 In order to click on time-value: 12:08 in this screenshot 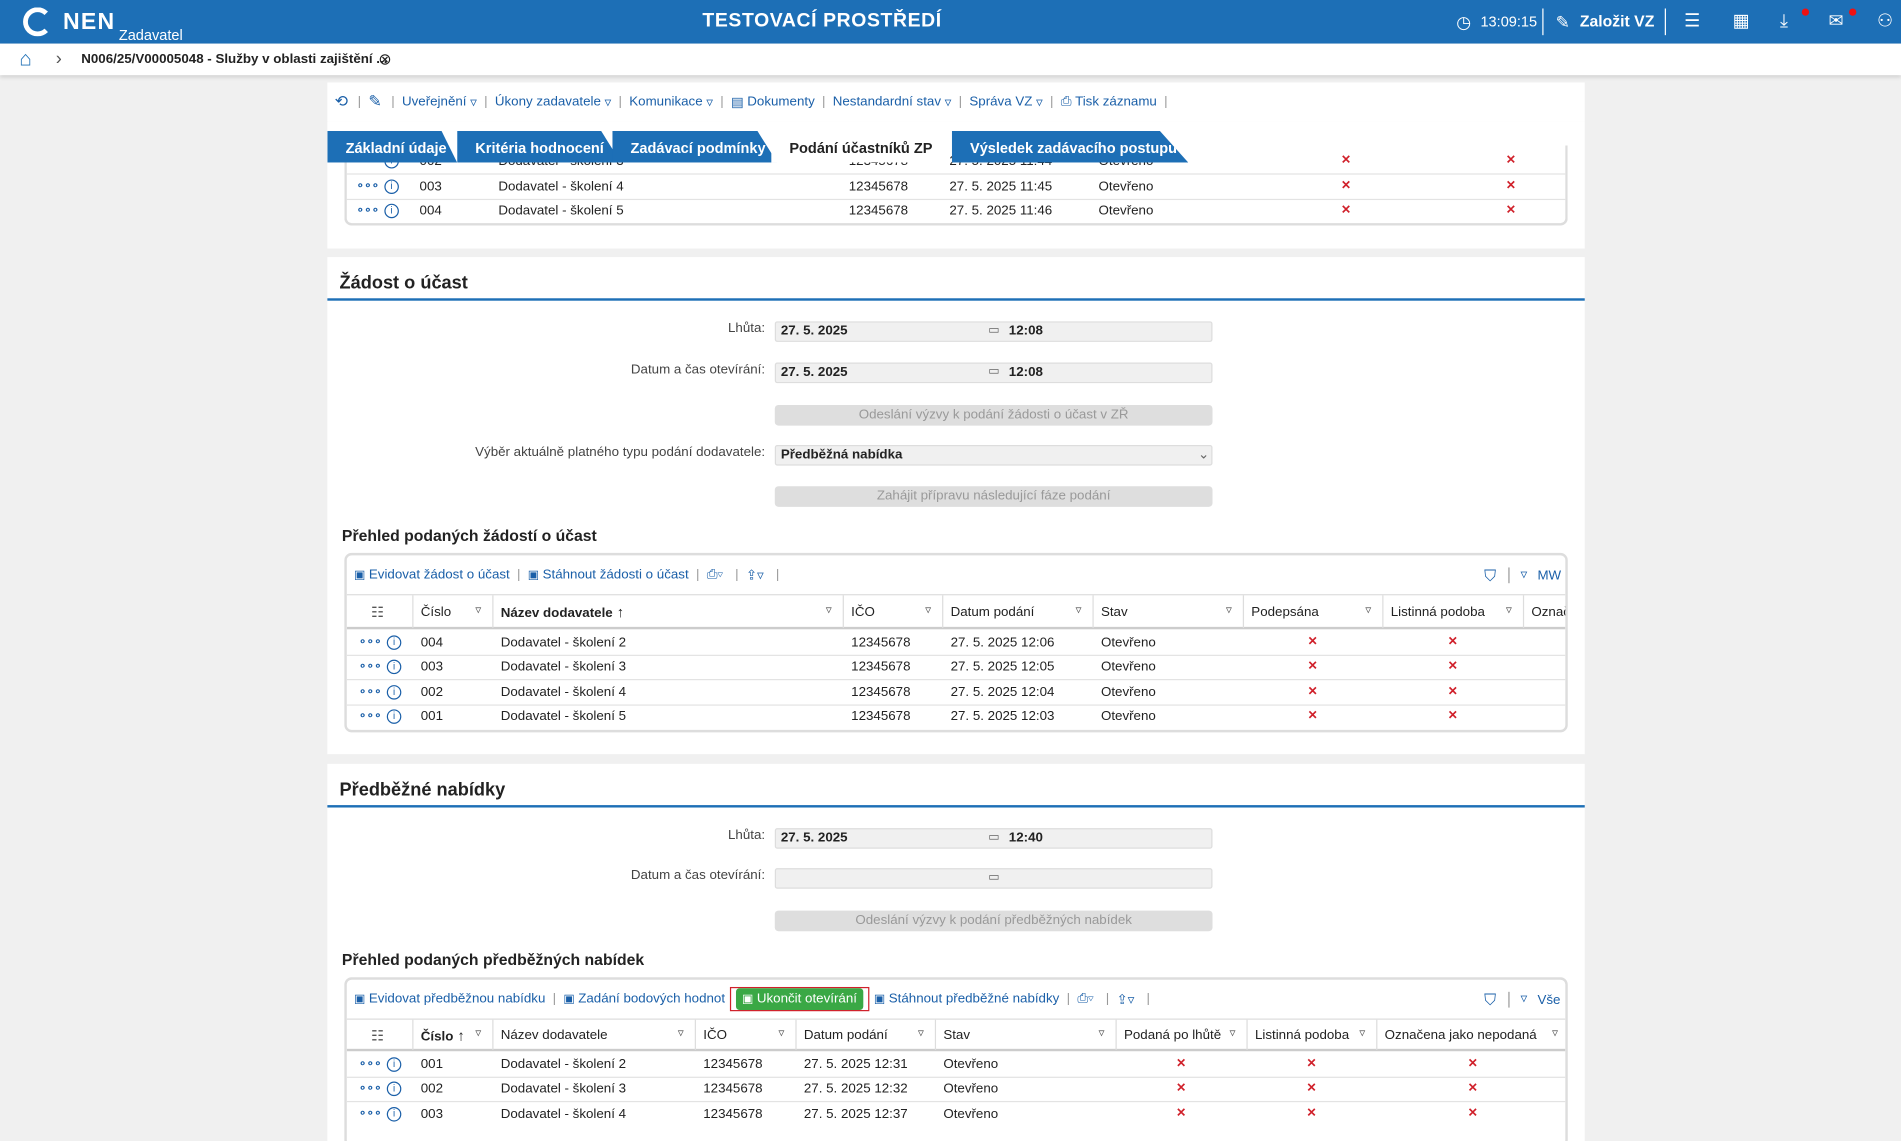, I will do `click(1025, 331)`.